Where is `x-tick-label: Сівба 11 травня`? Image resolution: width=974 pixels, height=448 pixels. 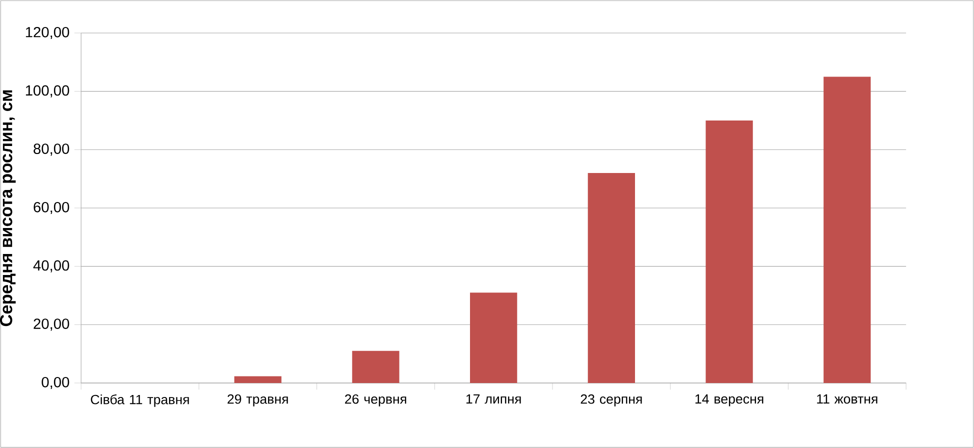 x-tick-label: Сівба 11 травня is located at coordinates (139, 400).